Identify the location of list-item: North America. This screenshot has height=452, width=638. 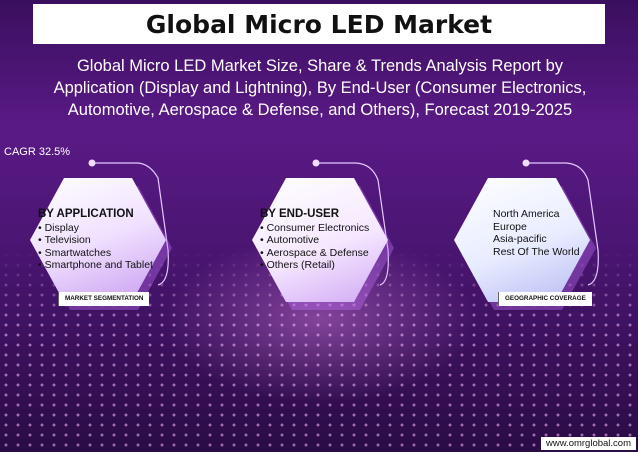
(526, 214).